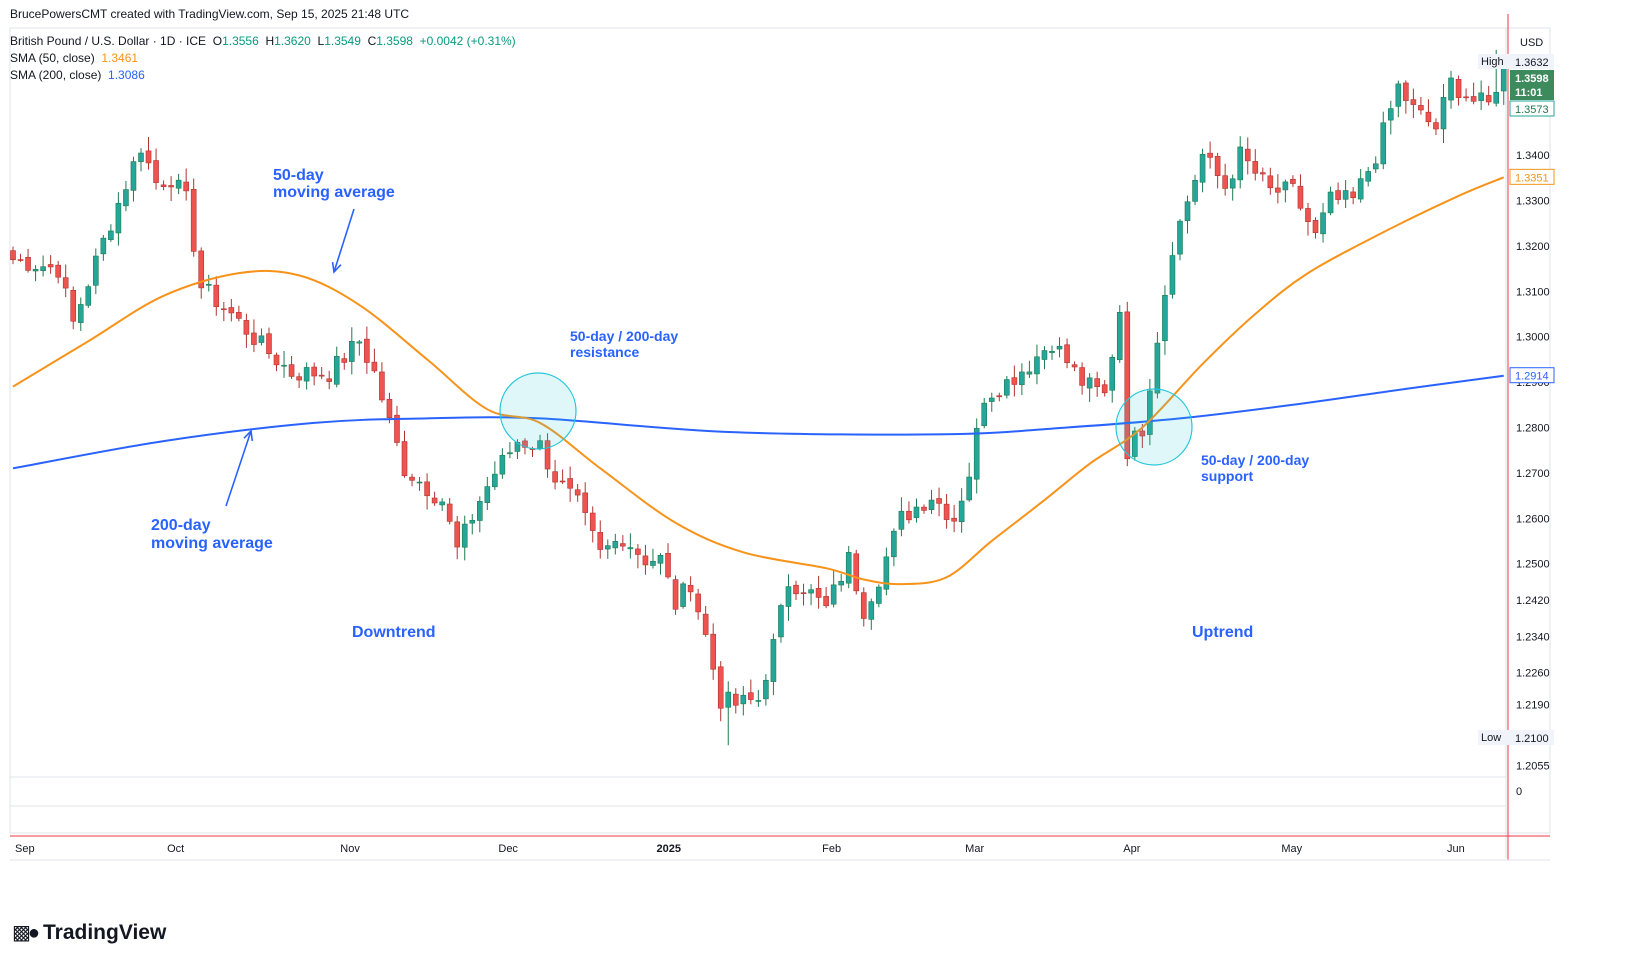 This screenshot has width=1634, height=958. I want to click on legend-sma200-value: 1.3086, so click(126, 75).